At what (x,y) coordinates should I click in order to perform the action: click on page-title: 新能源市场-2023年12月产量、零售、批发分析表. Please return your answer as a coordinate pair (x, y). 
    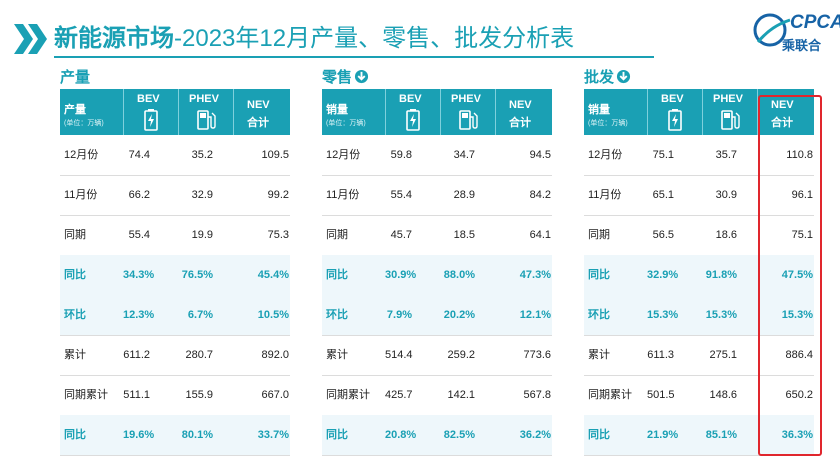
    Looking at the image, I should click on (314, 38).